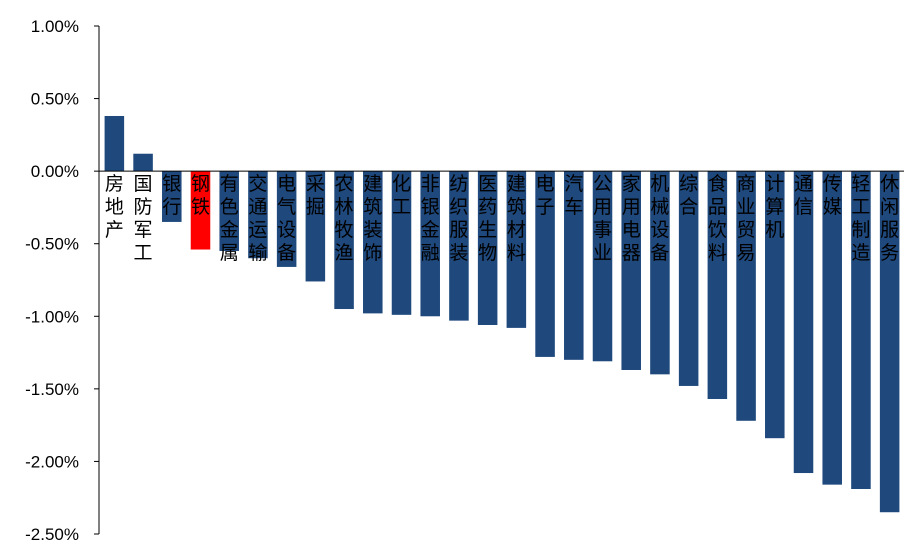 Image resolution: width=905 pixels, height=542 pixels. What do you see at coordinates (55, 26) in the screenshot?
I see `y-tick-label: 1.00%` at bounding box center [55, 26].